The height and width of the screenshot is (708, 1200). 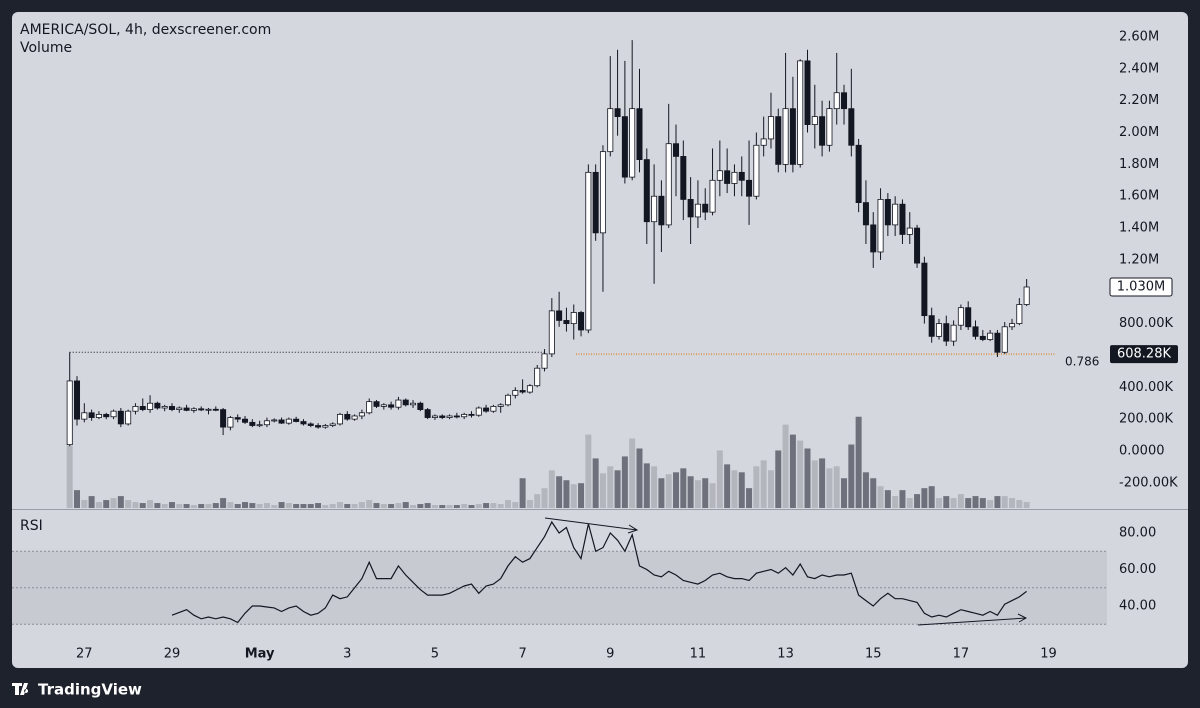 What do you see at coordinates (1146, 419) in the screenshot?
I see `y-tick-label: 200.00K` at bounding box center [1146, 419].